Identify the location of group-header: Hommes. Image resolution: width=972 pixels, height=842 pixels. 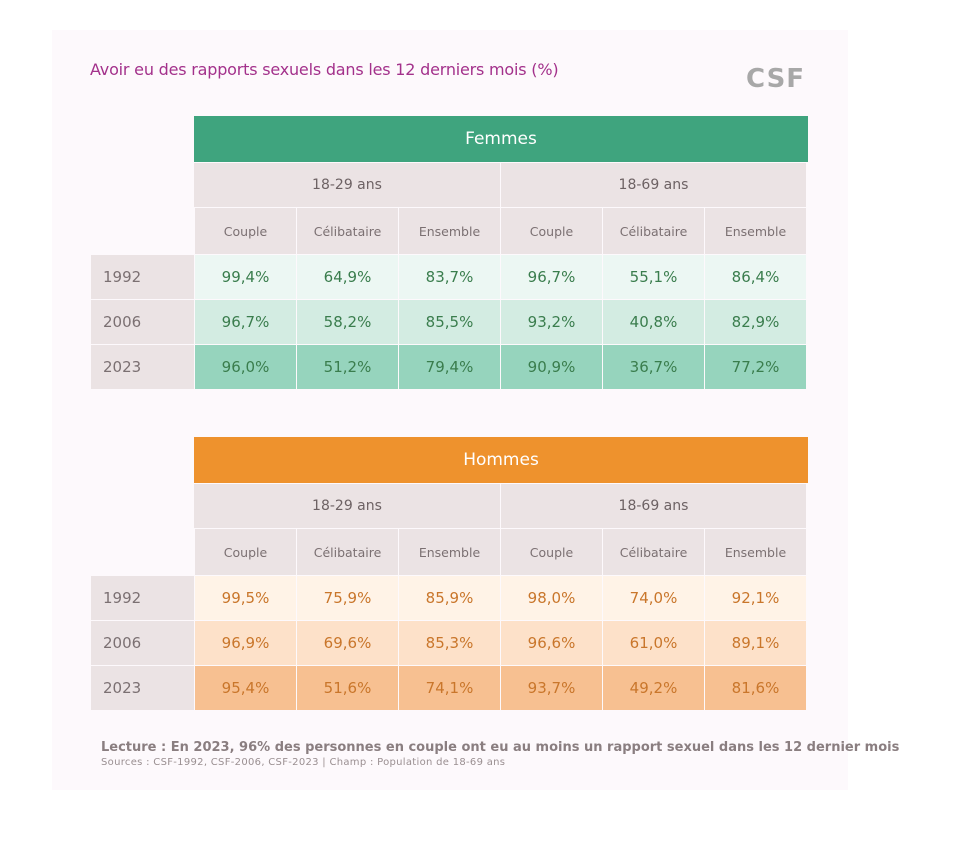
(501, 460).